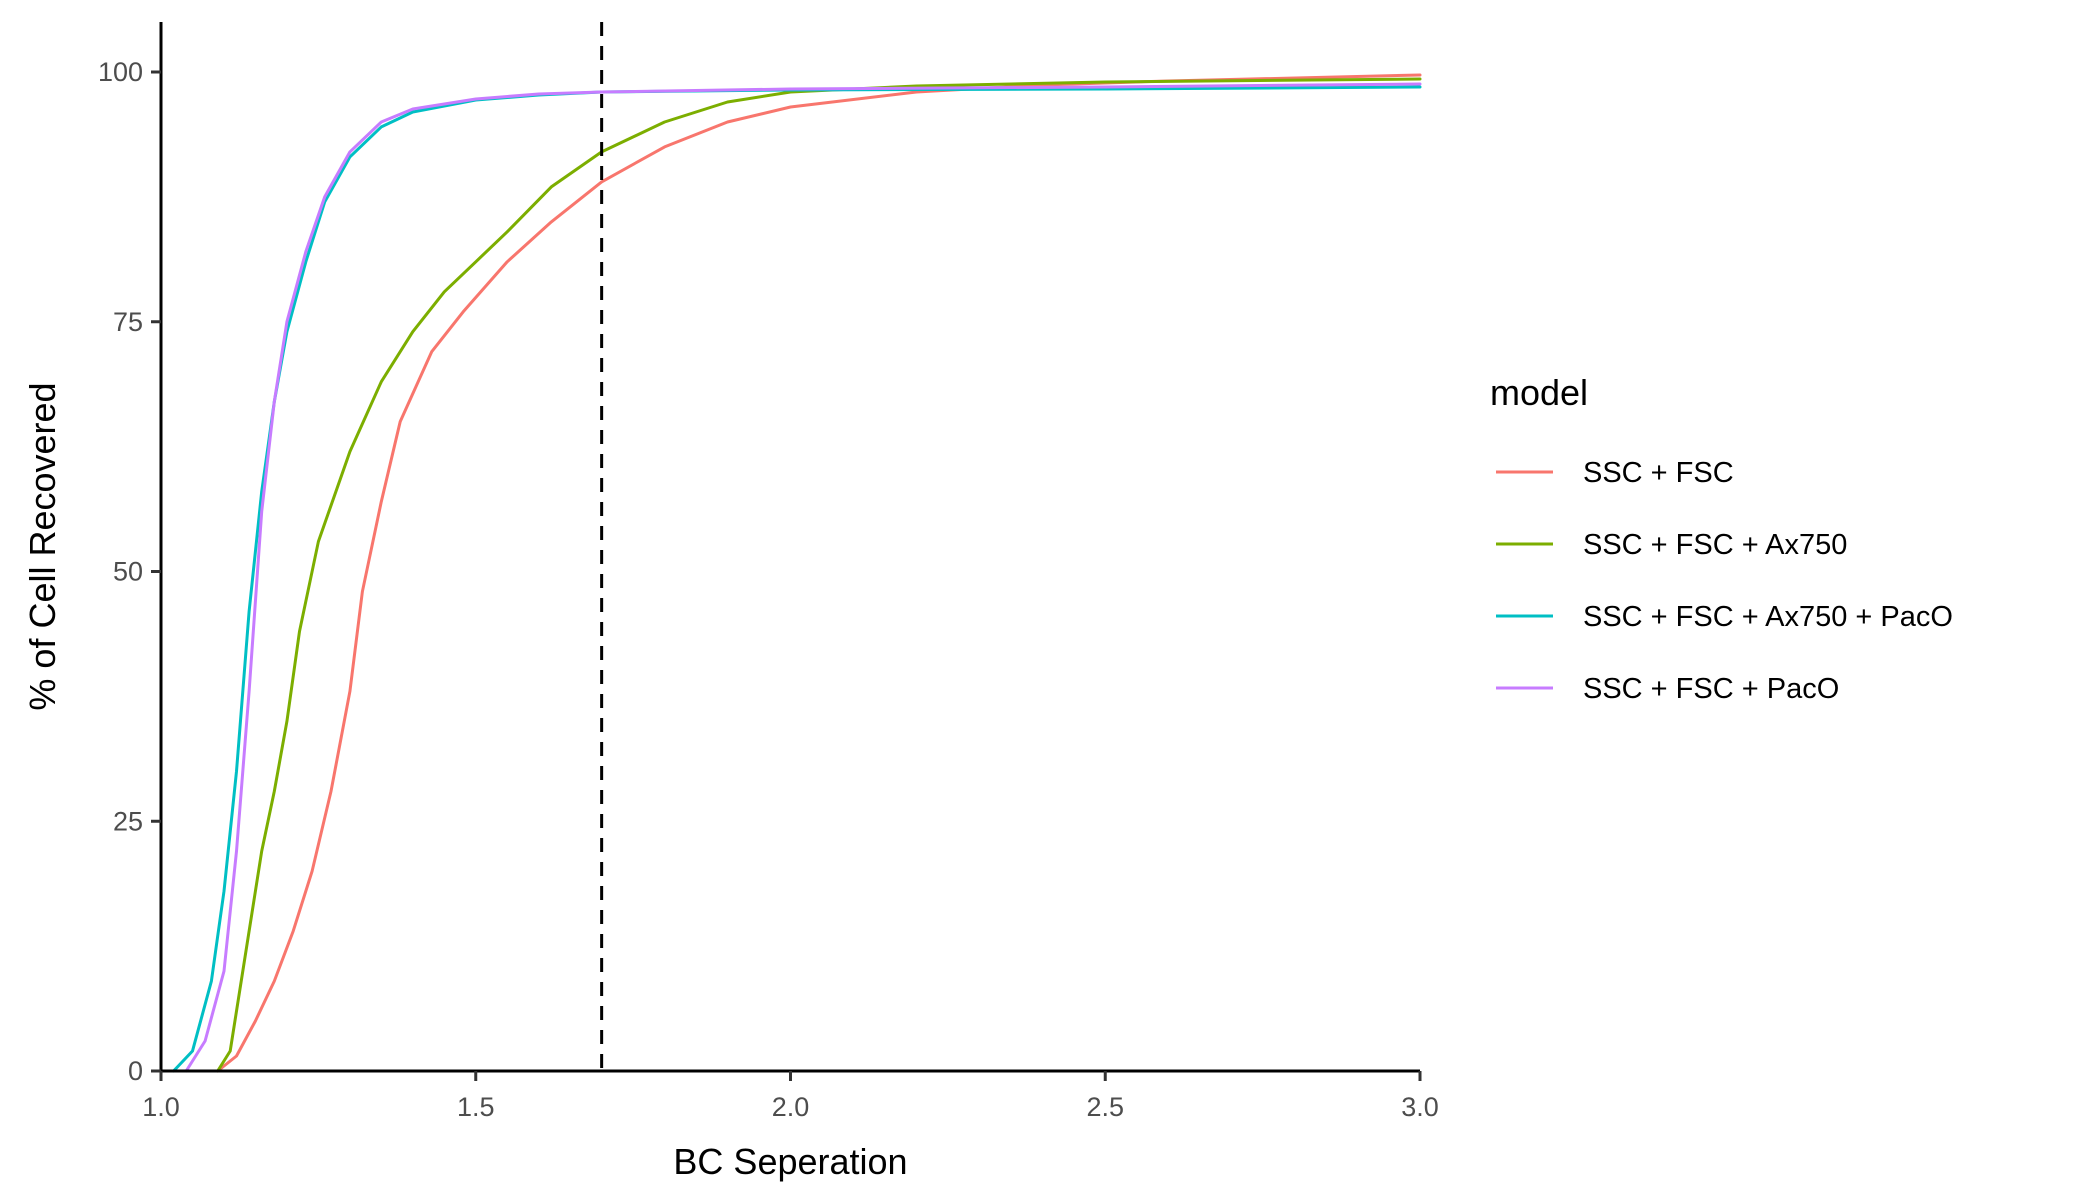 This screenshot has height=1200, width=2100. I want to click on y-tick-label: 50, so click(128, 572).